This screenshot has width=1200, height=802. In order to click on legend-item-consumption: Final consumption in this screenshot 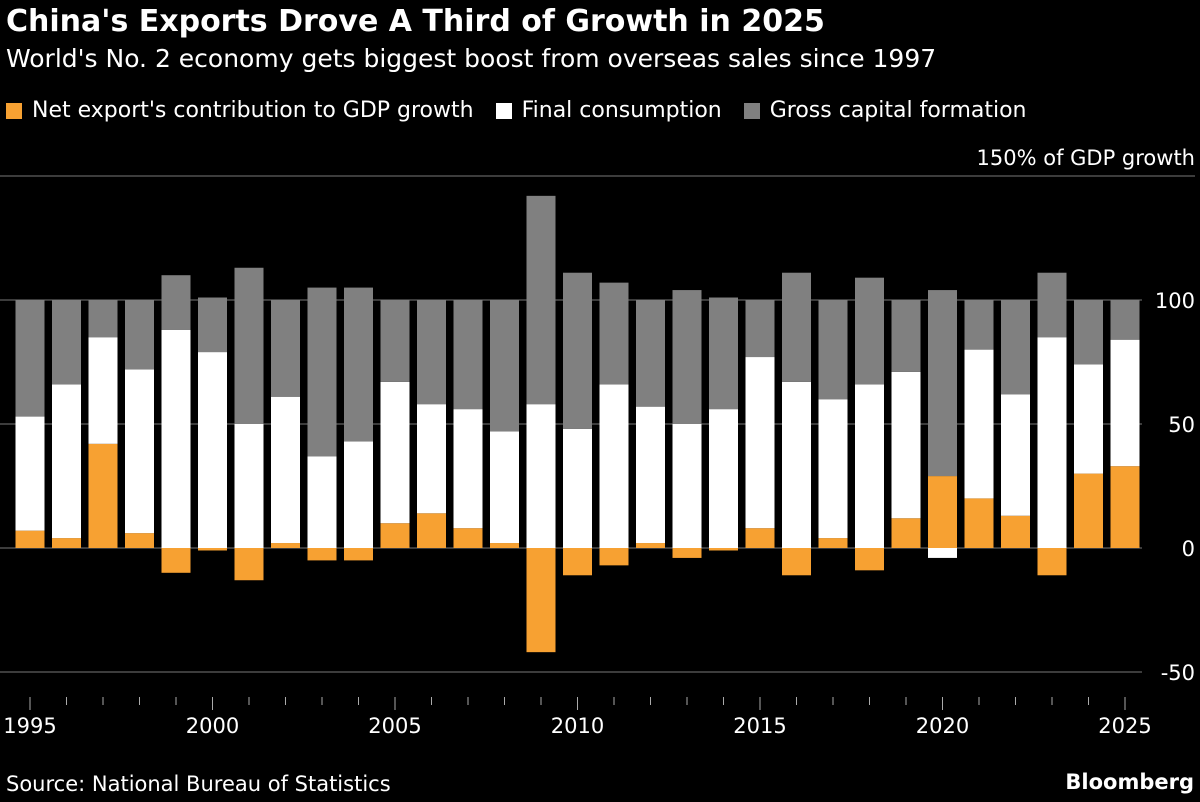, I will do `click(608, 110)`.